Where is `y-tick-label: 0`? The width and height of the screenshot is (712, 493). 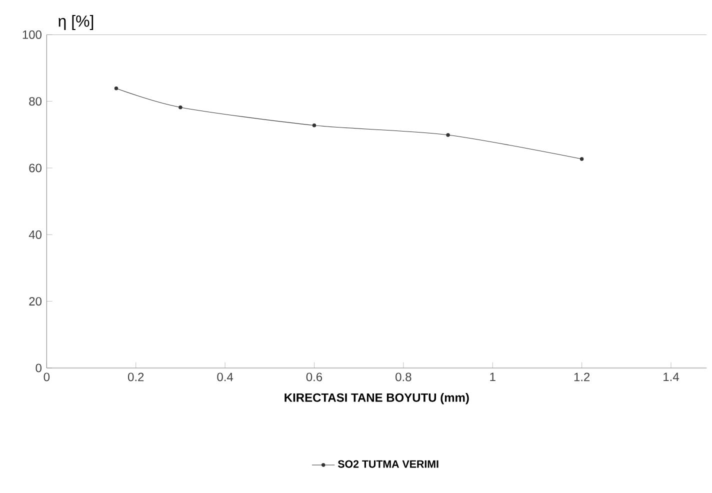
y-tick-label: 0 is located at coordinates (39, 368).